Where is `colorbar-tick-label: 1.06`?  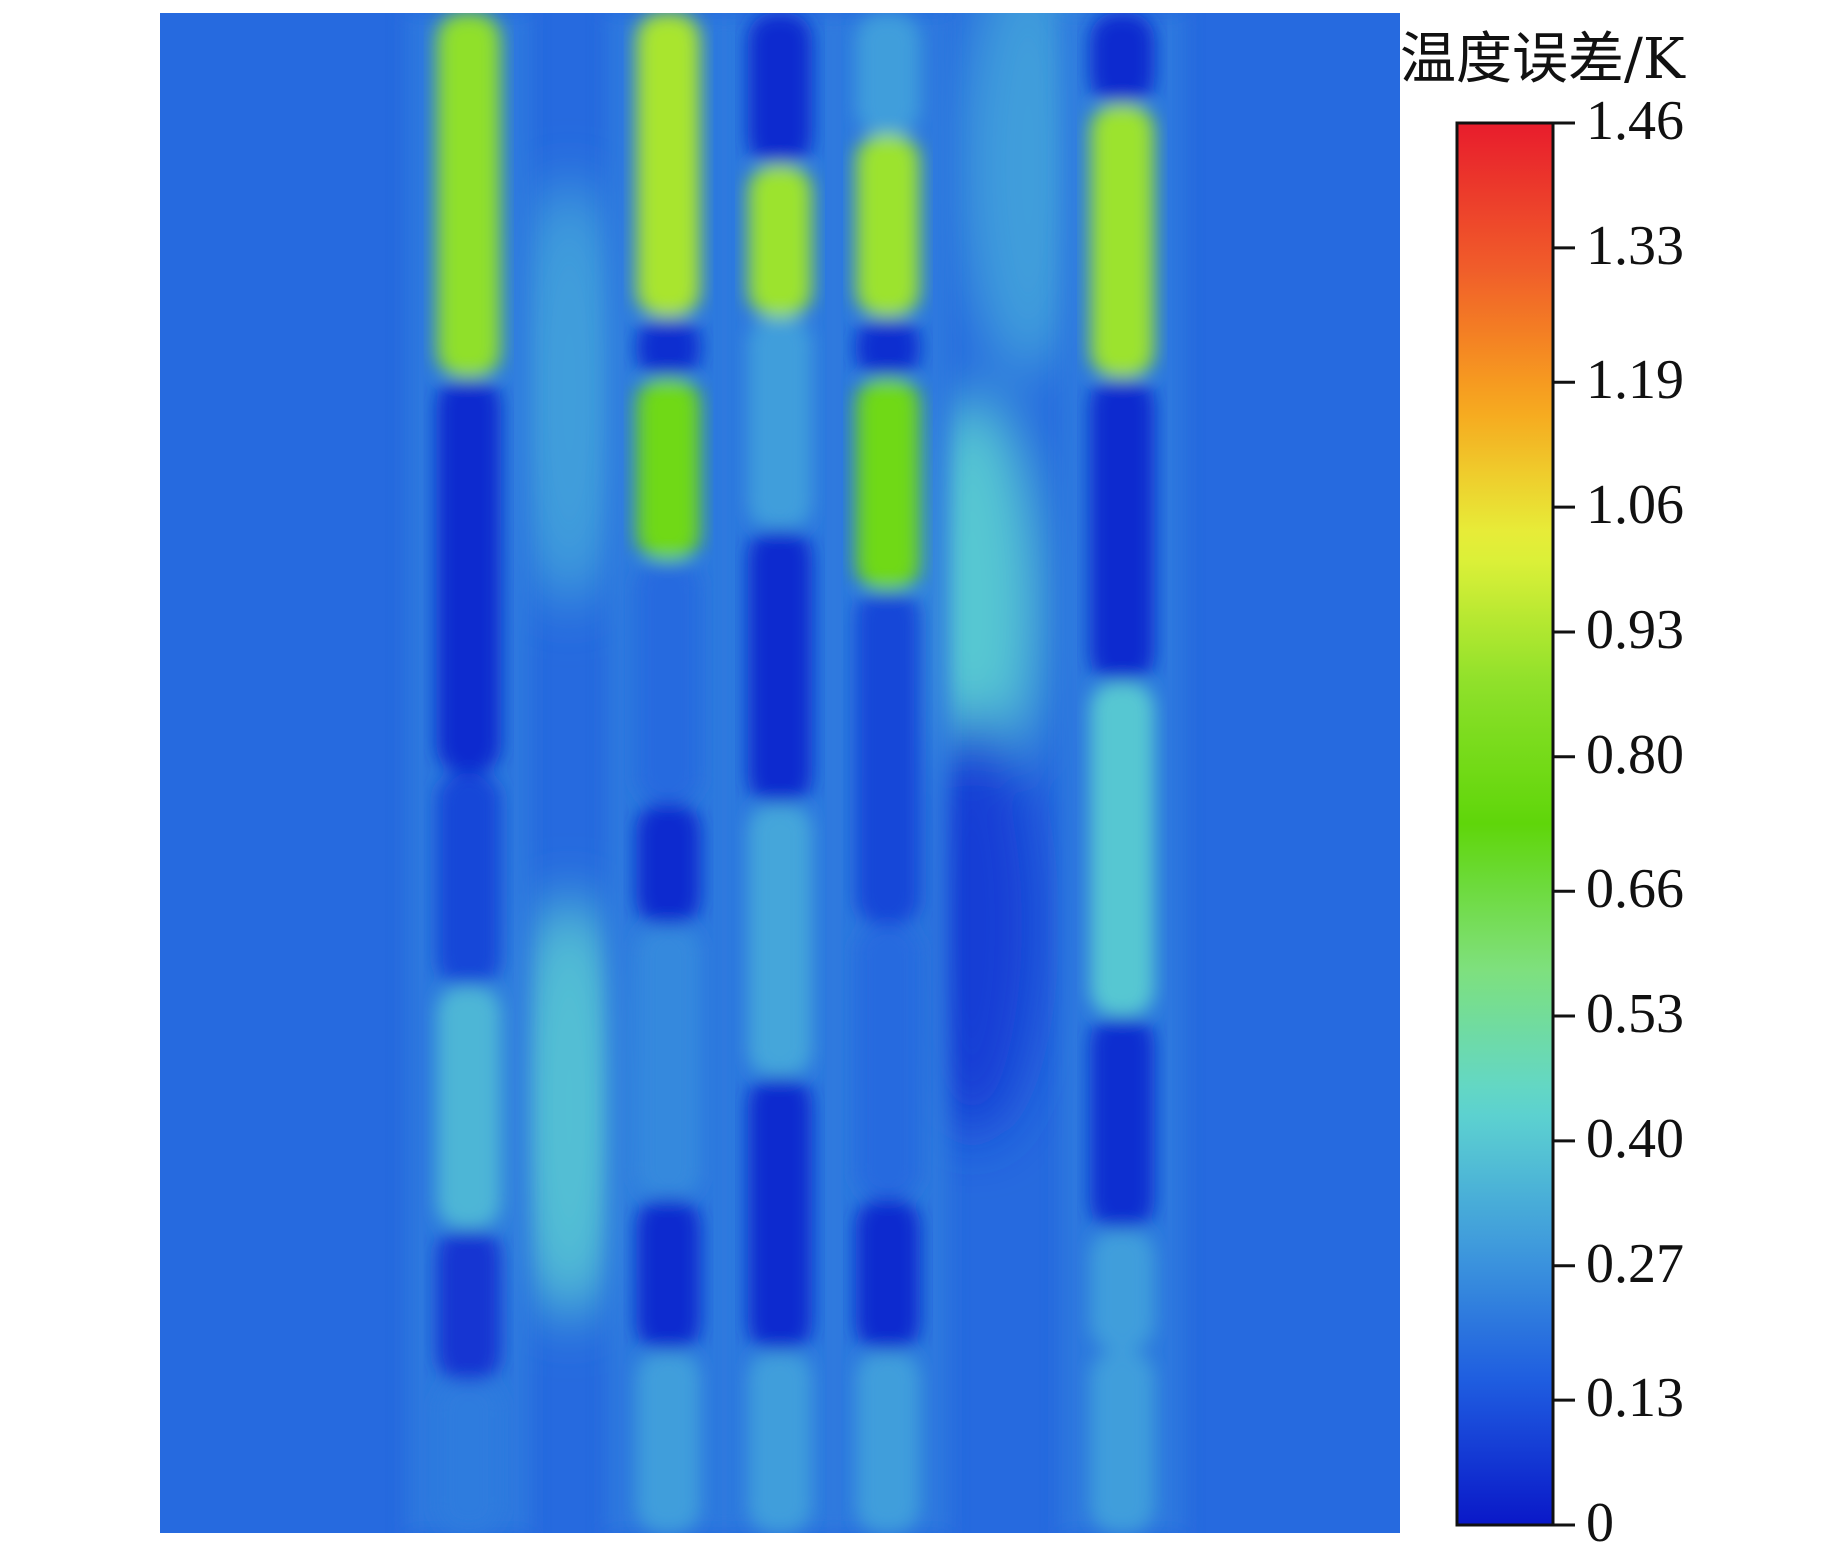 colorbar-tick-label: 1.06 is located at coordinates (1635, 505).